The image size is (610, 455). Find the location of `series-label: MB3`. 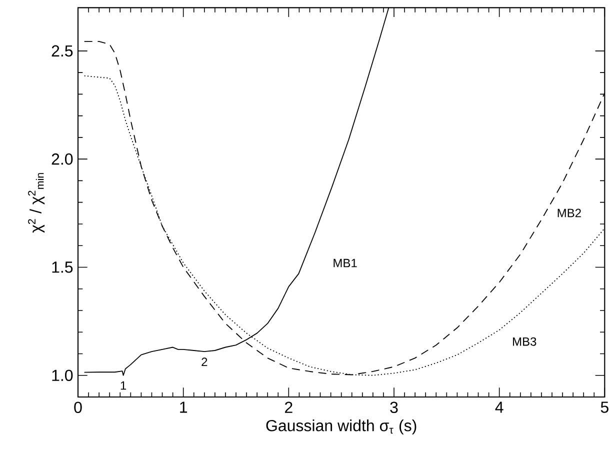

series-label: MB3 is located at coordinates (524, 341).